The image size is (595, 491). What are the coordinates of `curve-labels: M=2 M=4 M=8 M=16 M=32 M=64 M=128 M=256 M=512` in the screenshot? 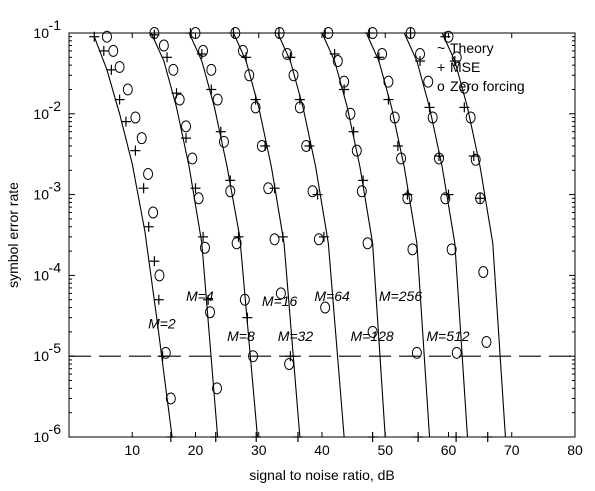 It's located at (309, 316).